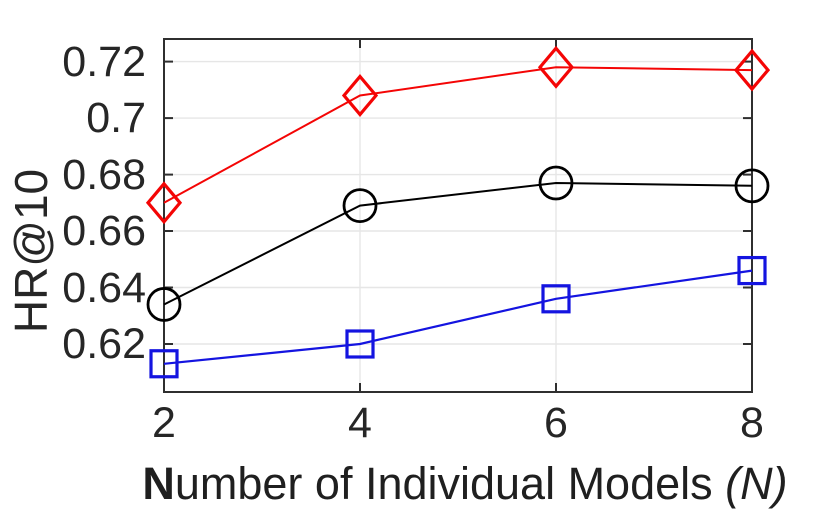  Describe the element at coordinates (104, 288) in the screenshot. I see `y-tick-label-0.64: 0.64` at that location.